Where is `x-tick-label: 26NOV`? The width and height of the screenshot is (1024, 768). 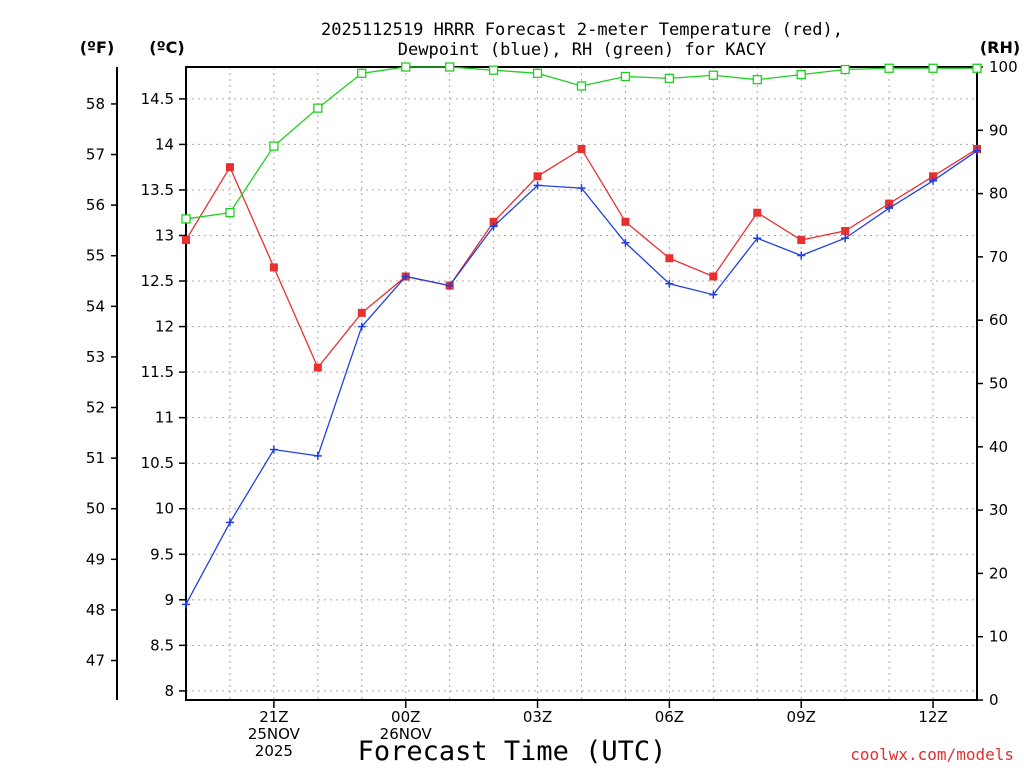 x-tick-label: 26NOV is located at coordinates (406, 734).